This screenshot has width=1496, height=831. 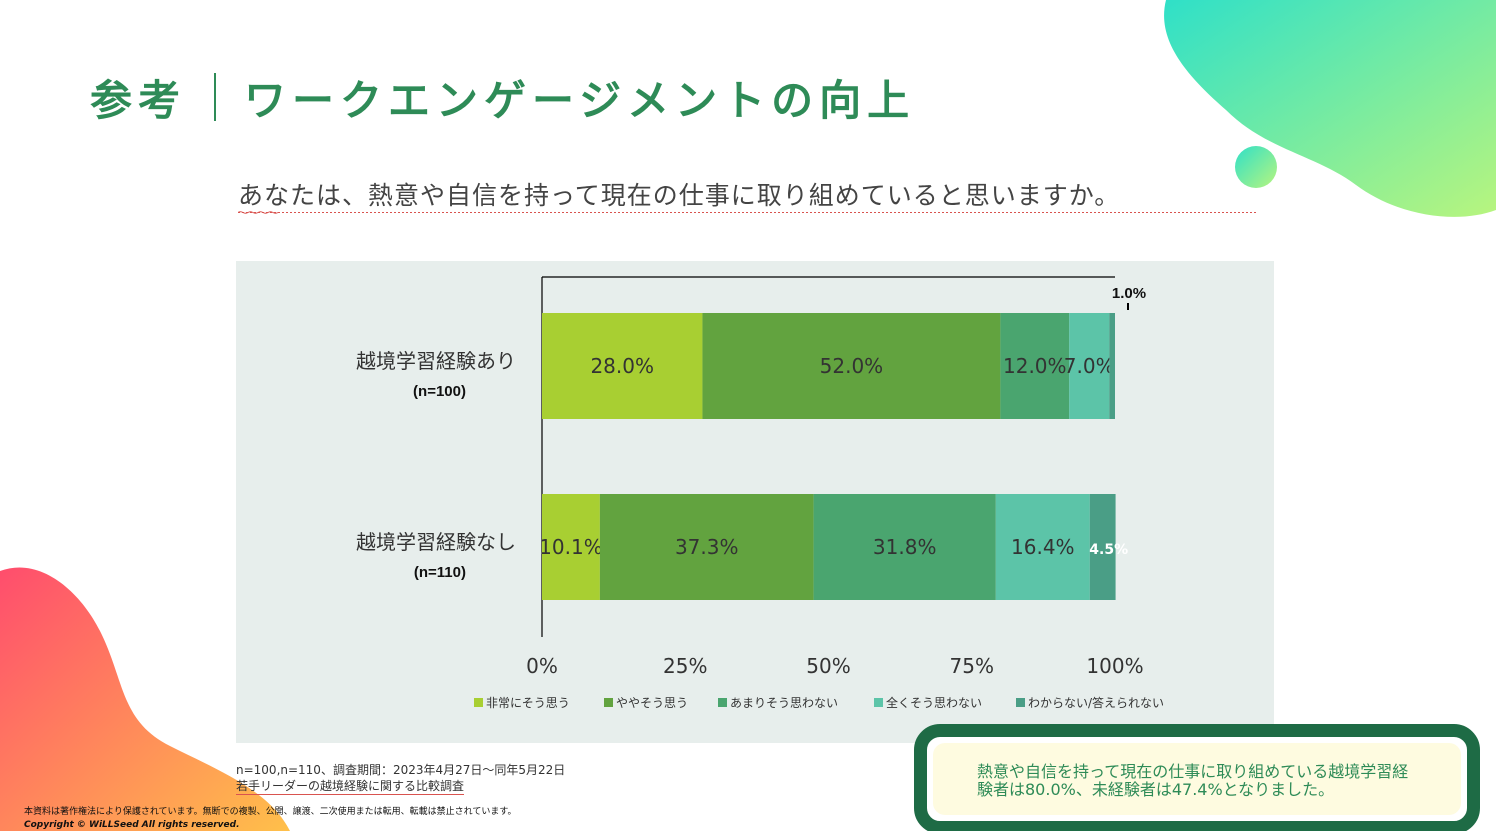 I want to click on page-title: 参考 ワークエンゲージメントの向上, so click(x=502, y=97).